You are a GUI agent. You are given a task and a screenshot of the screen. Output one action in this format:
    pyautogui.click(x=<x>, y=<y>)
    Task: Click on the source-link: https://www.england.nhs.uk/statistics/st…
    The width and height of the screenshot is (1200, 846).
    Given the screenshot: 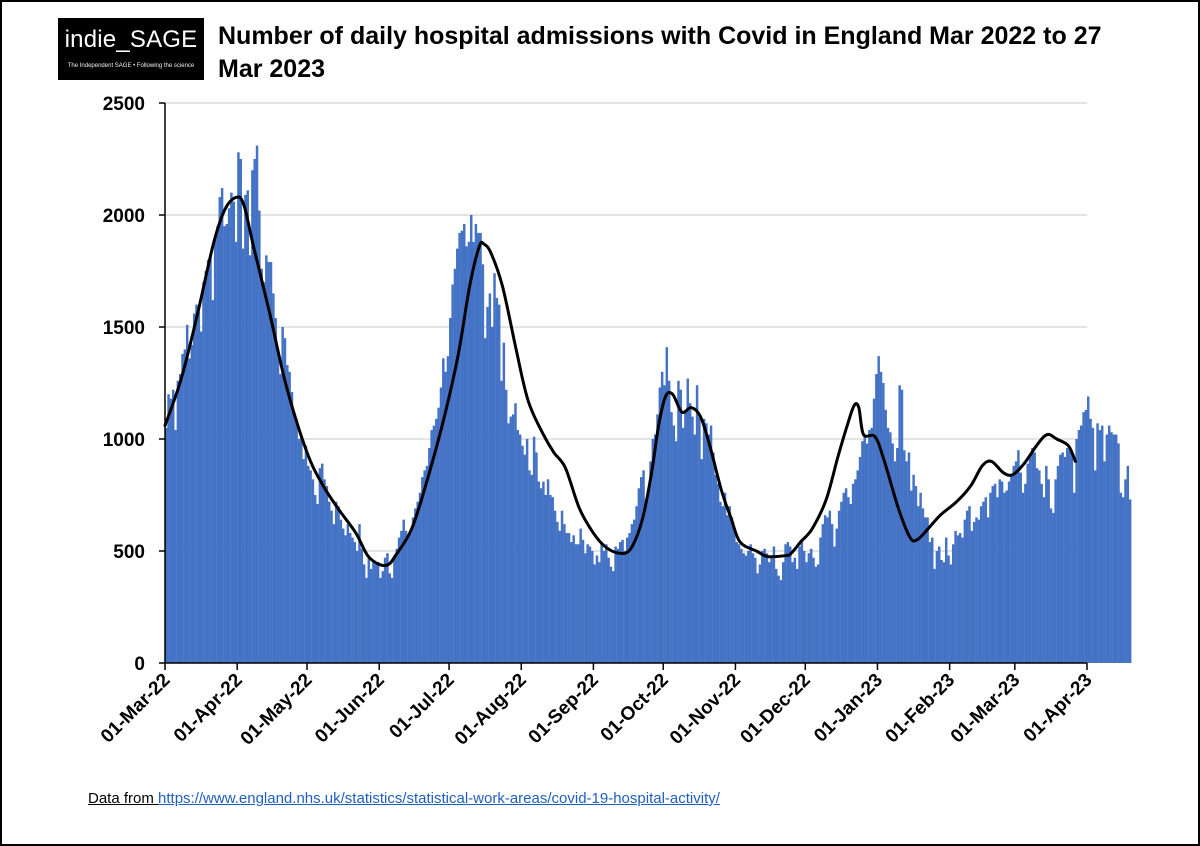 What is the action you would take?
    pyautogui.click(x=439, y=798)
    